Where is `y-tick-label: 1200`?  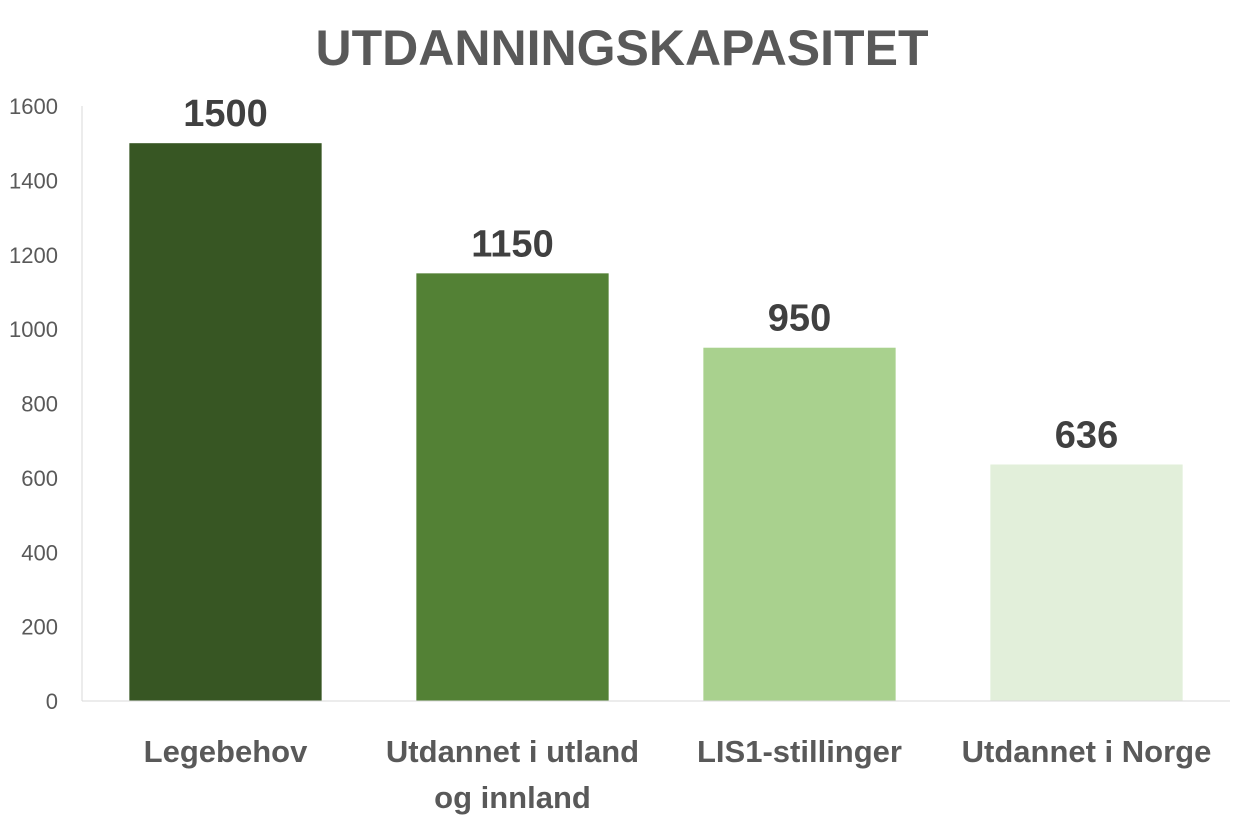
y-tick-label: 1200 is located at coordinates (33, 255).